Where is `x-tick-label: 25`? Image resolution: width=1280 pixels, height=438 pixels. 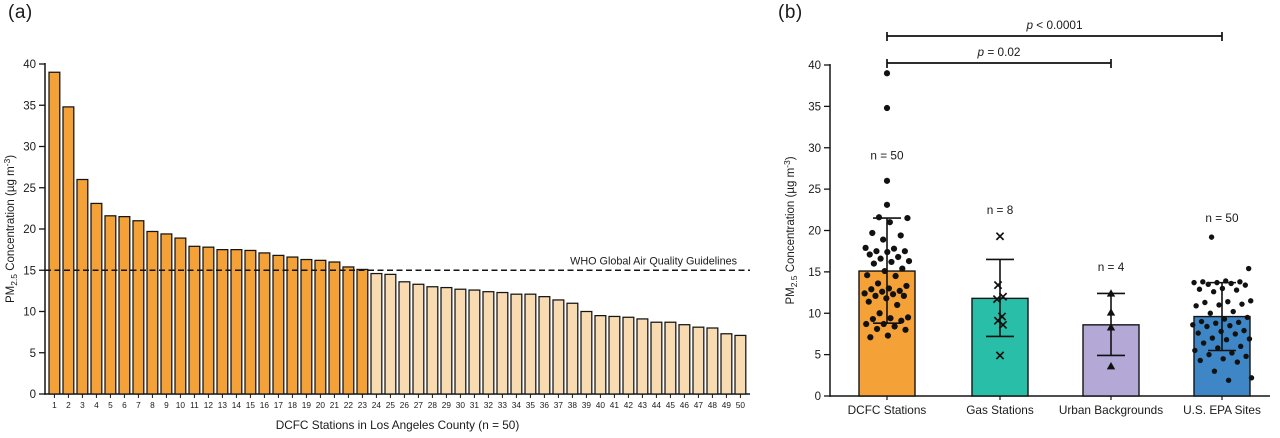 x-tick-label: 25 is located at coordinates (391, 405).